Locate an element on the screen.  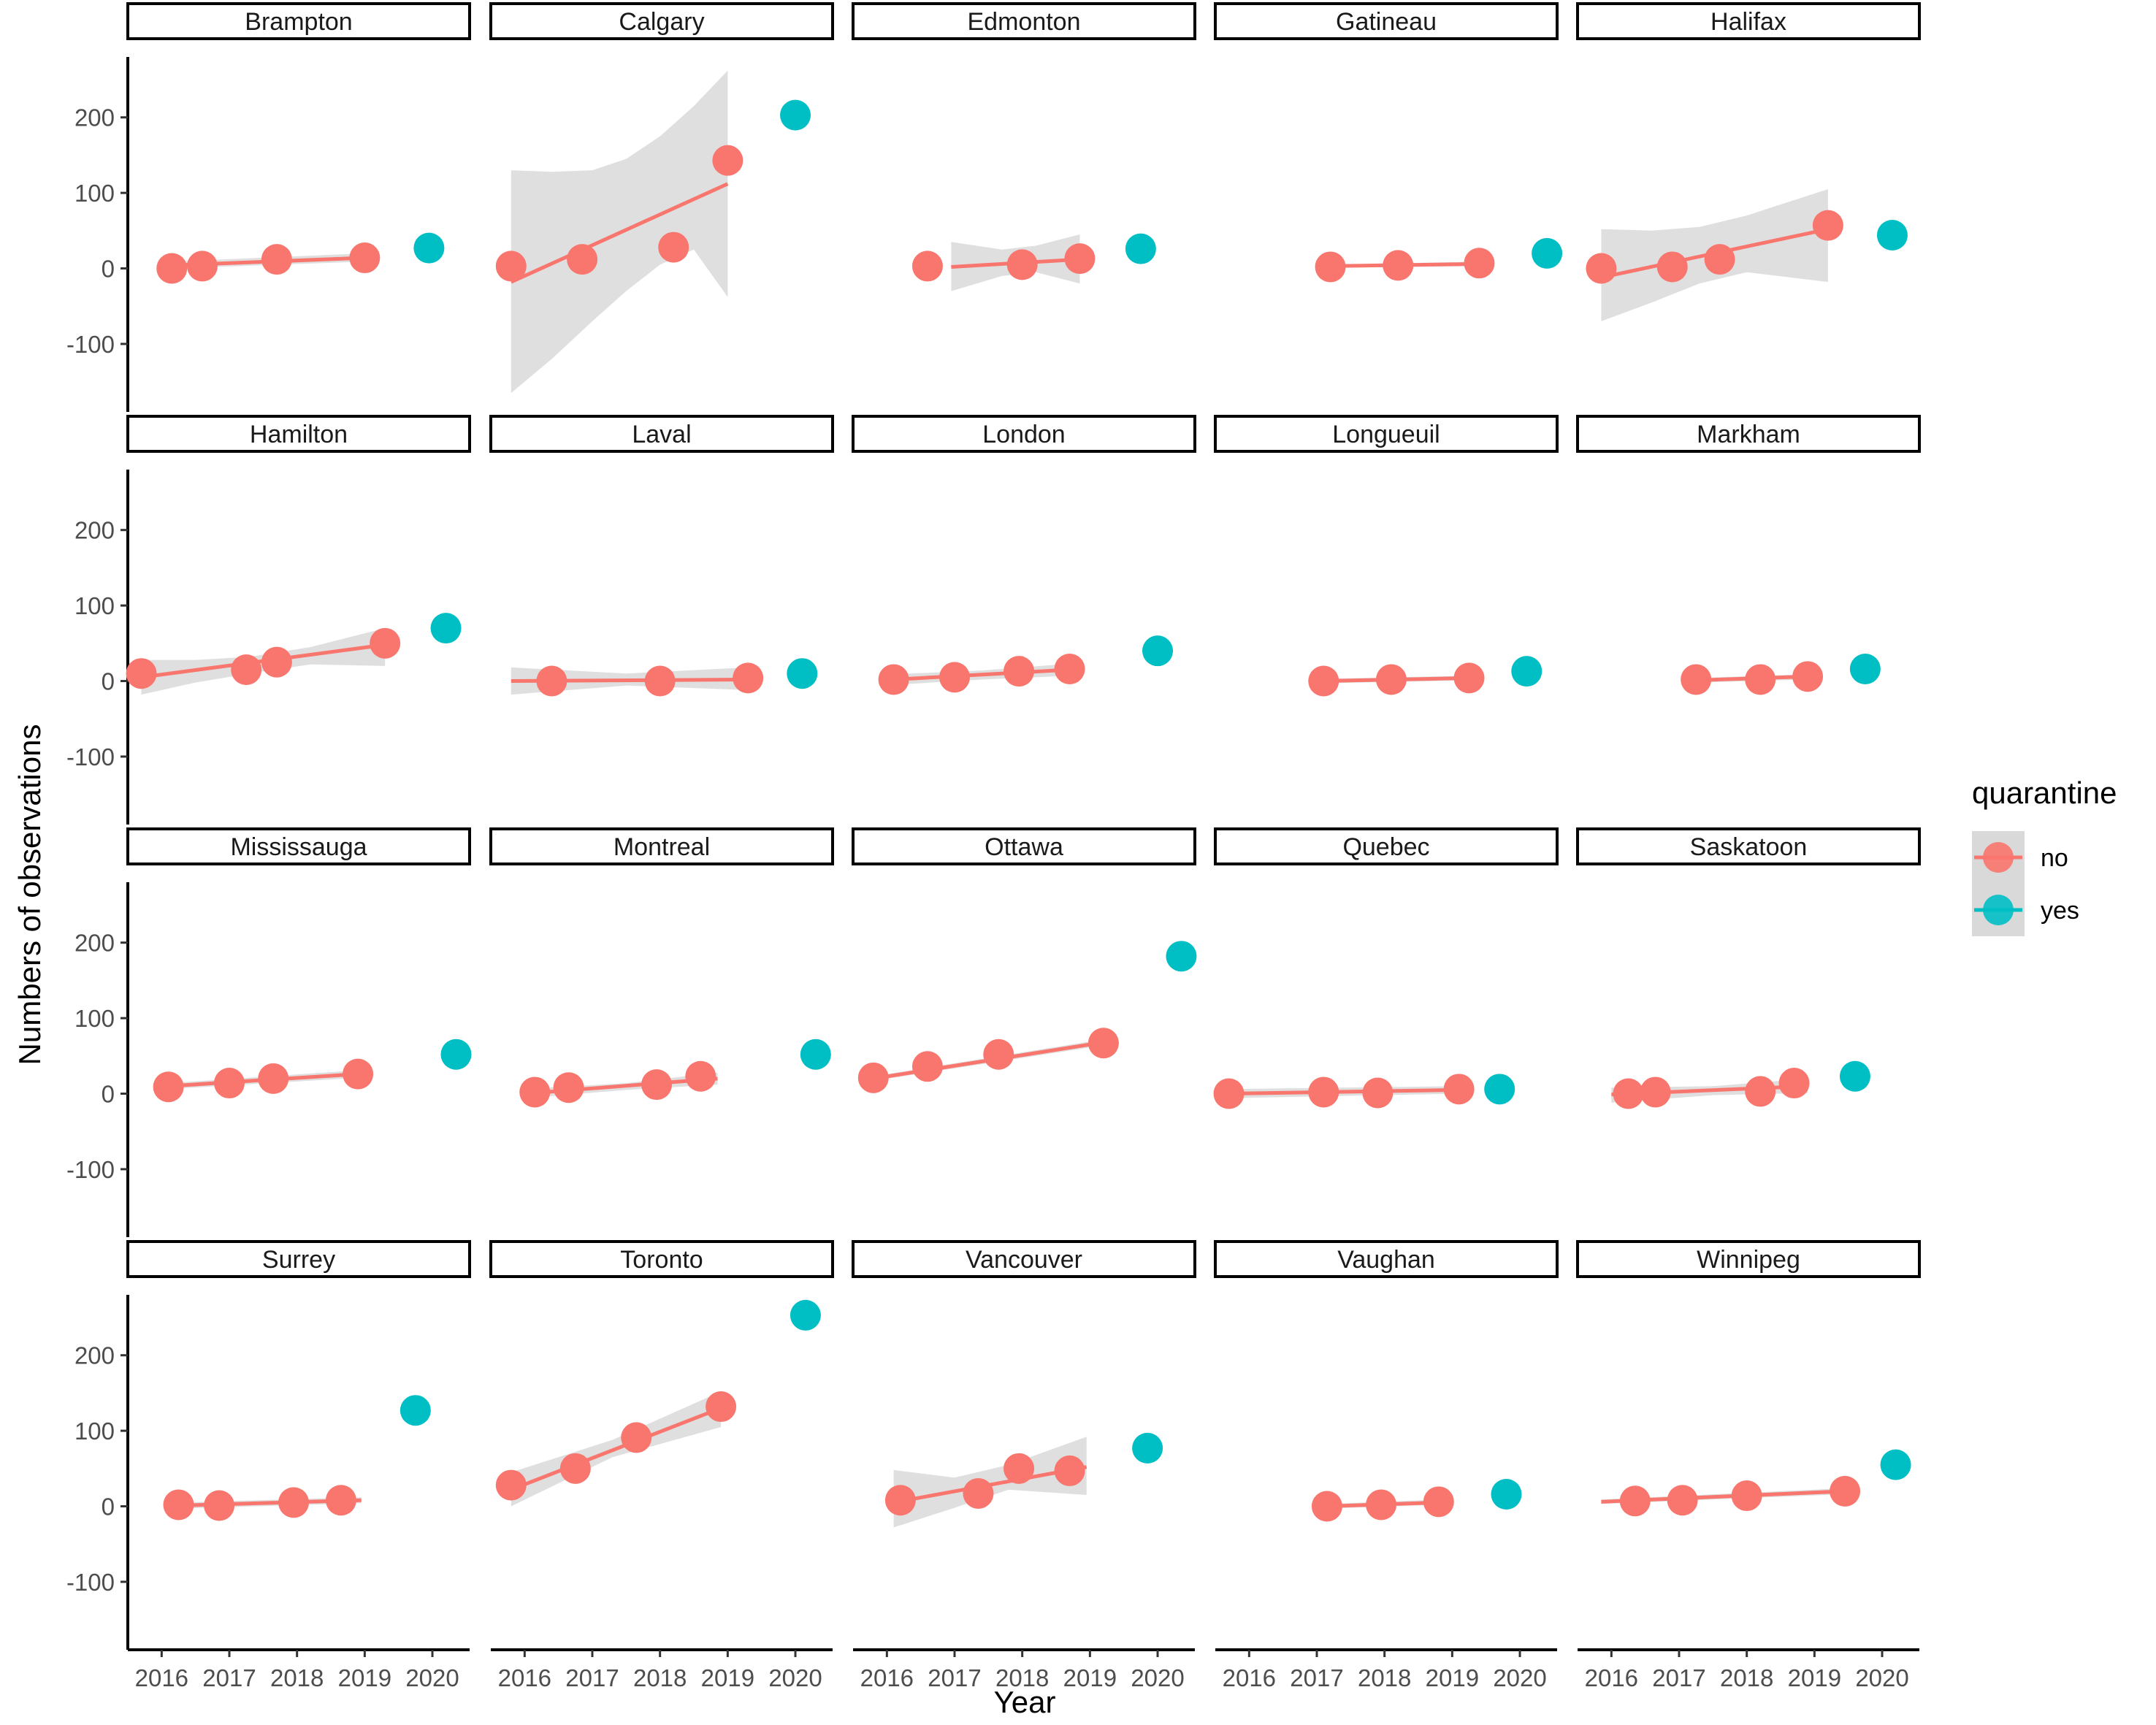
legend-entry-yes: yes is located at coordinates (2026, 910).